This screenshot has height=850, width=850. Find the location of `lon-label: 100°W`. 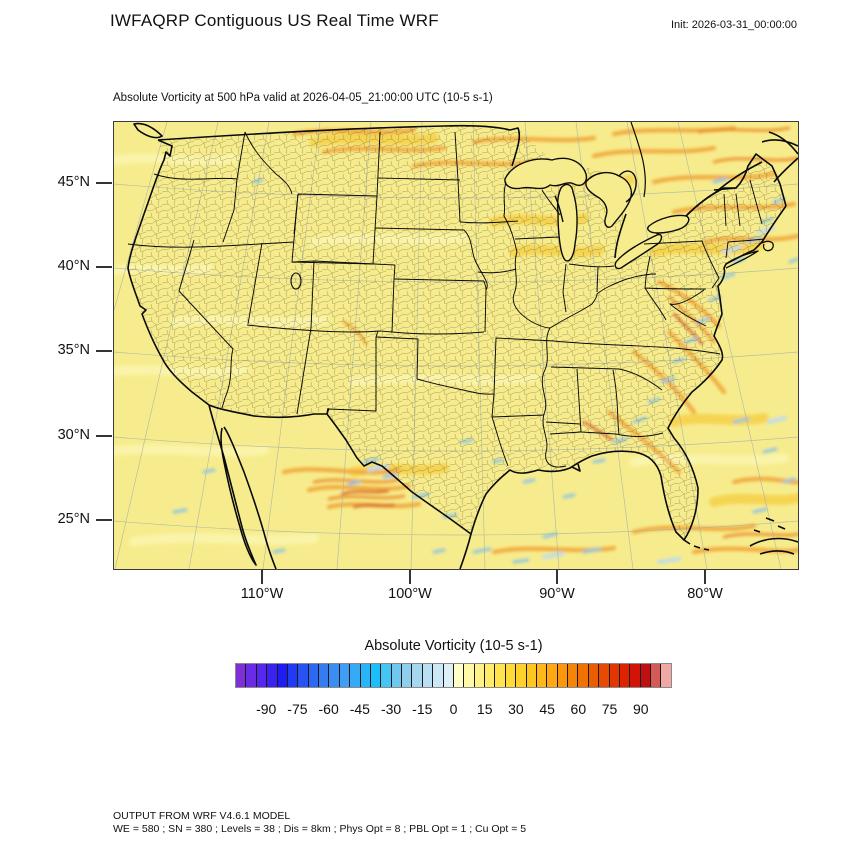

lon-label: 100°W is located at coordinates (410, 594).